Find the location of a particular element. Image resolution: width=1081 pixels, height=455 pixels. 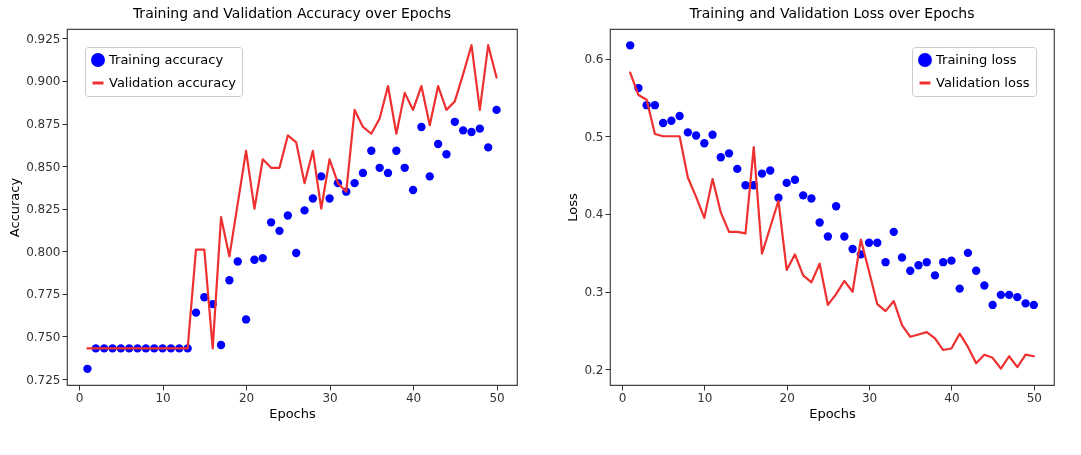

y-tick-label: 0.750 is located at coordinates (43, 336).